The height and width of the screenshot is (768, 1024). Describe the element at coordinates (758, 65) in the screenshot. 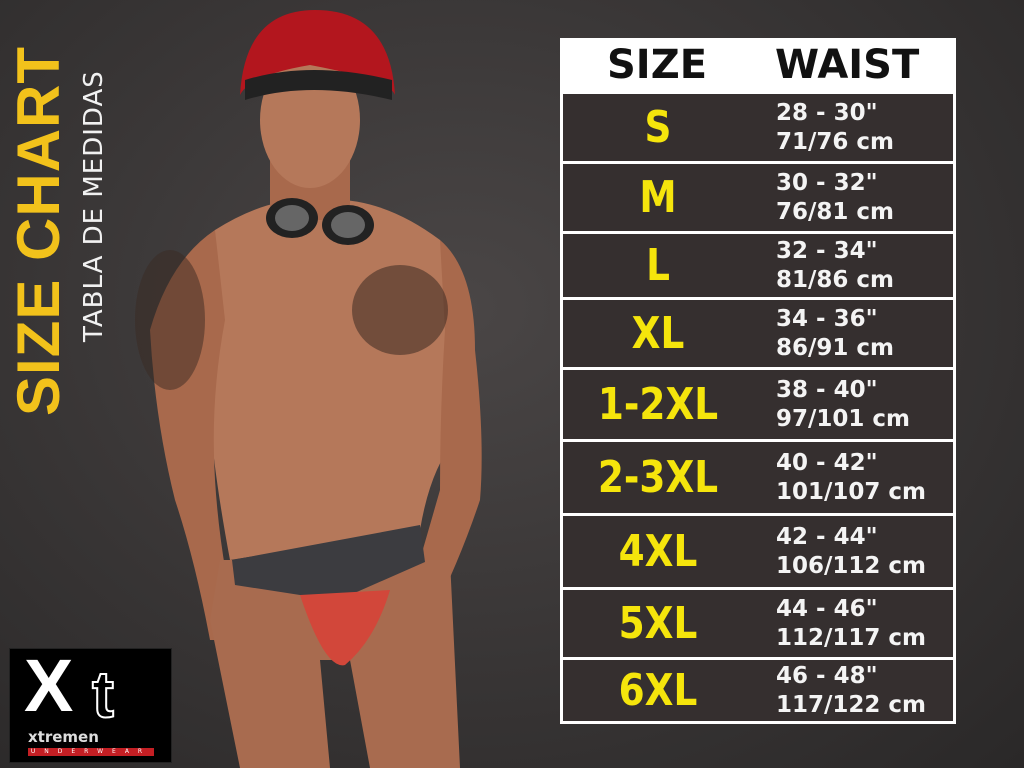

I see `table-header: SIZE WAIST` at that location.